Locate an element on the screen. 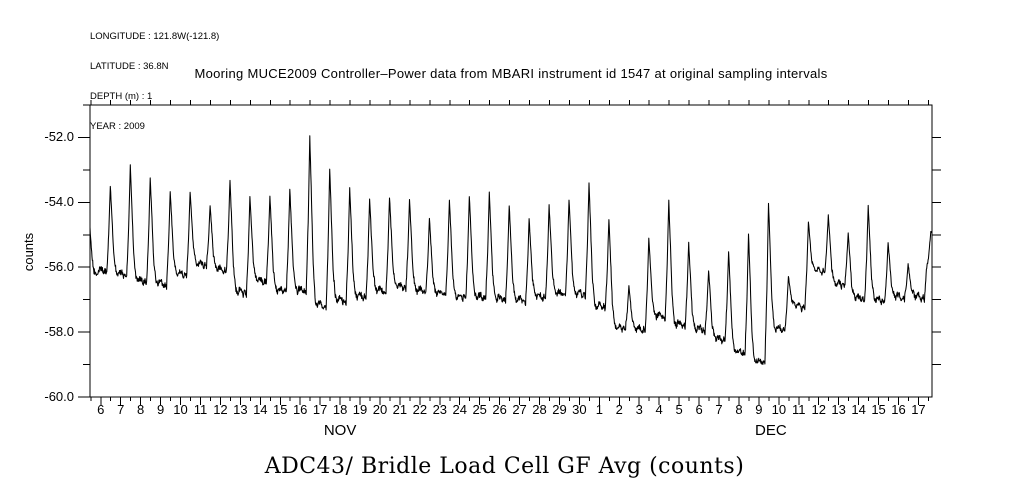 The height and width of the screenshot is (504, 1009). x-tick-label: 2 is located at coordinates (619, 409).